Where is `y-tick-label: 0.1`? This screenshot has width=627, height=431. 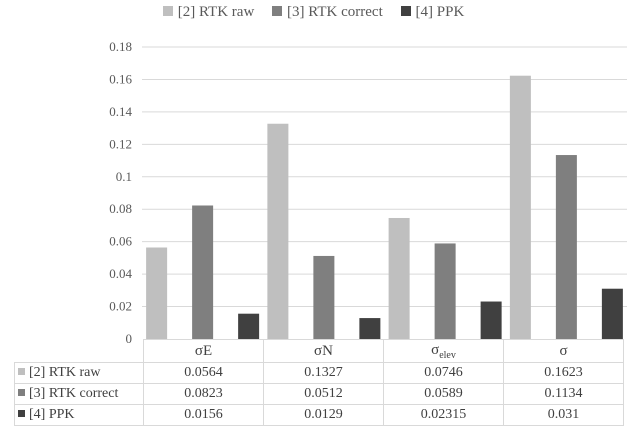 y-tick-label: 0.1 is located at coordinates (124, 176).